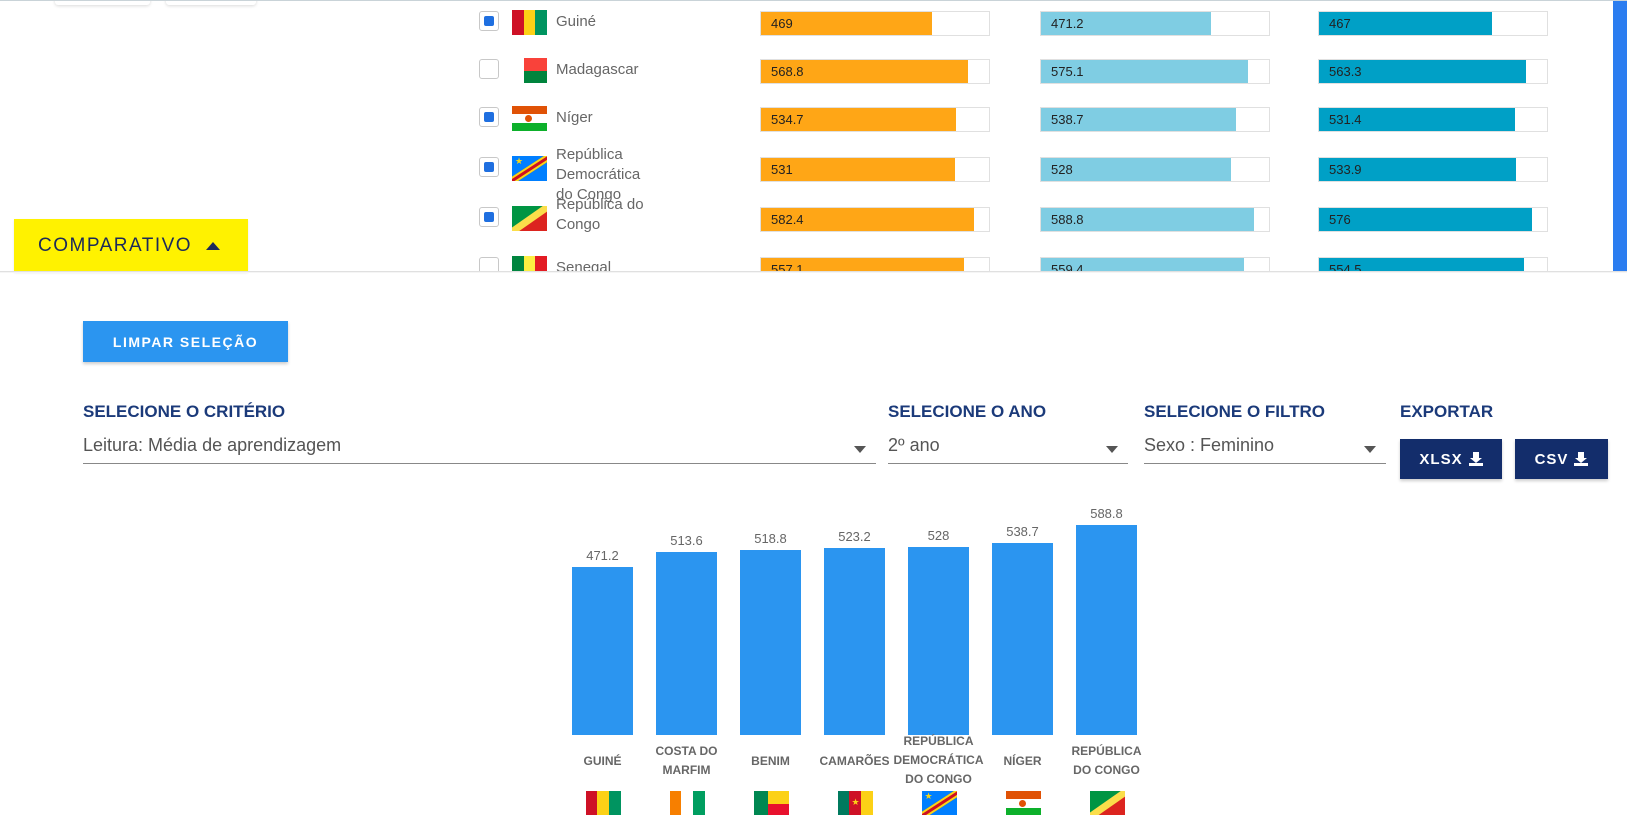 The height and width of the screenshot is (815, 1627). I want to click on value-bar: 528, so click(1155, 169).